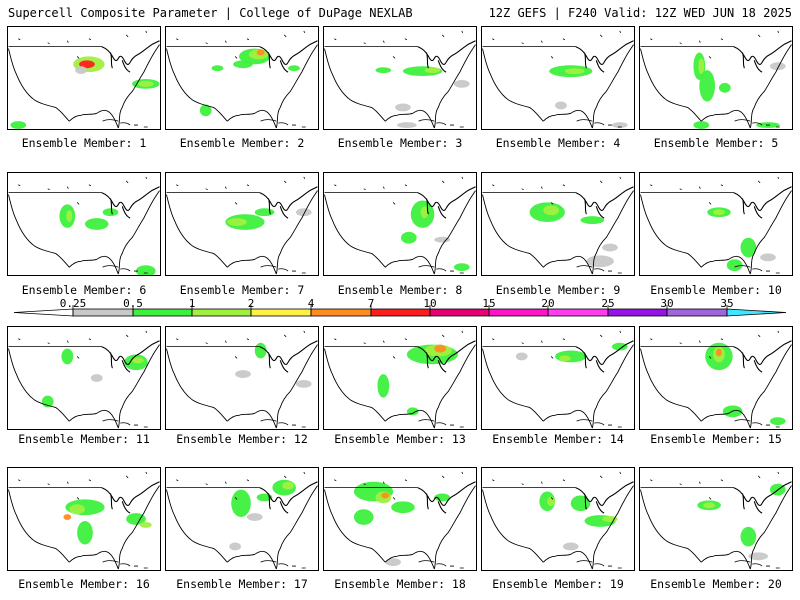  Describe the element at coordinates (430, 303) in the screenshot. I see `colorbar-label: 10` at that location.